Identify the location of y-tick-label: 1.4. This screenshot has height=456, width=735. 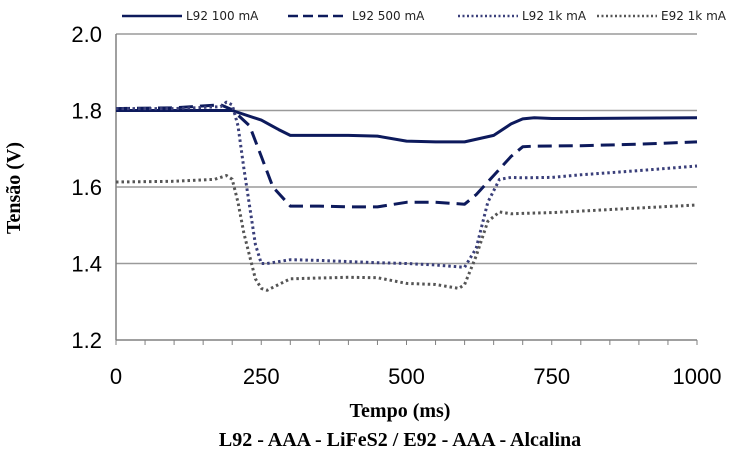
(86, 264).